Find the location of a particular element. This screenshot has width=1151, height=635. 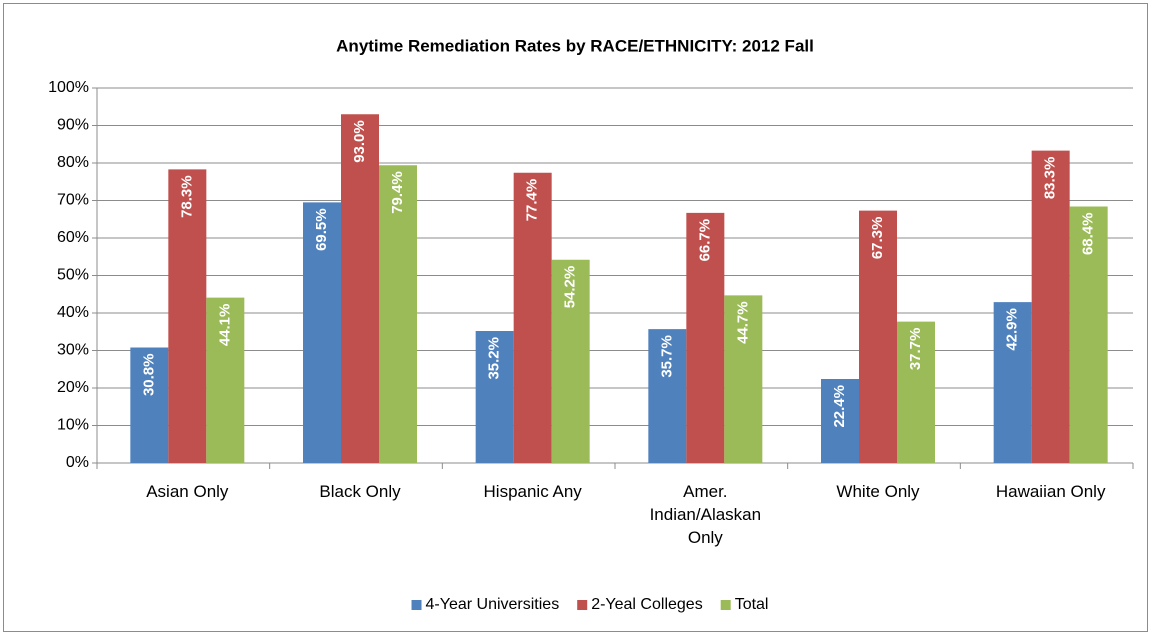

x-tick-label-box: Hawaiian Only is located at coordinates (1050, 491).